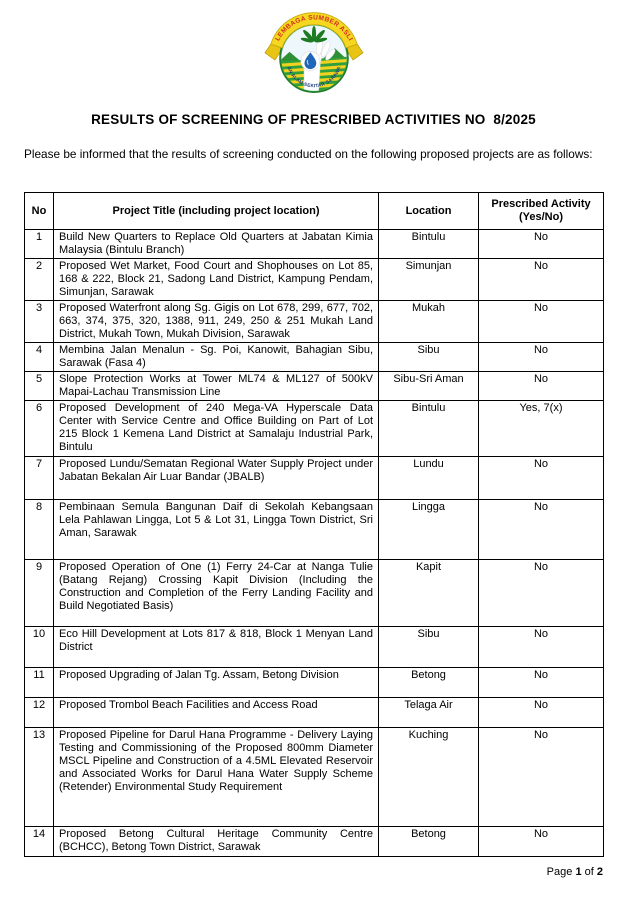 This screenshot has height=898, width=627. I want to click on page-footer: Page 1 of 2, so click(575, 872).